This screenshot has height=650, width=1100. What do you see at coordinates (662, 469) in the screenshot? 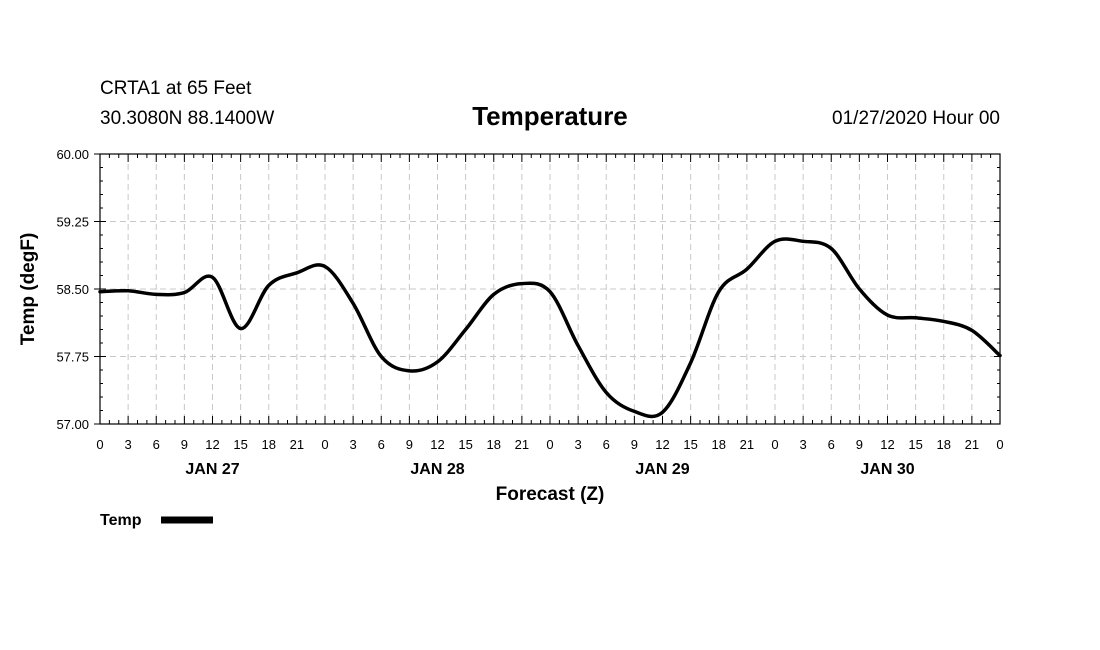
I see `date-label: JAN 29` at bounding box center [662, 469].